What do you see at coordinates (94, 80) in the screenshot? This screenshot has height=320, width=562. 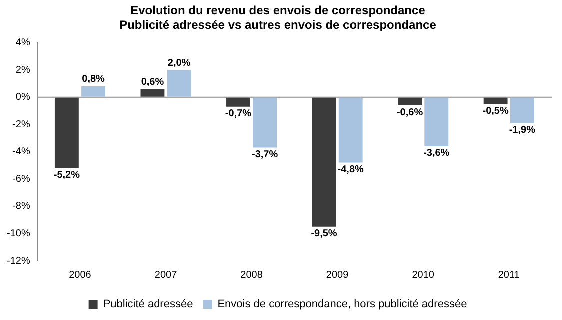 I see `data-label: 0,8%` at bounding box center [94, 80].